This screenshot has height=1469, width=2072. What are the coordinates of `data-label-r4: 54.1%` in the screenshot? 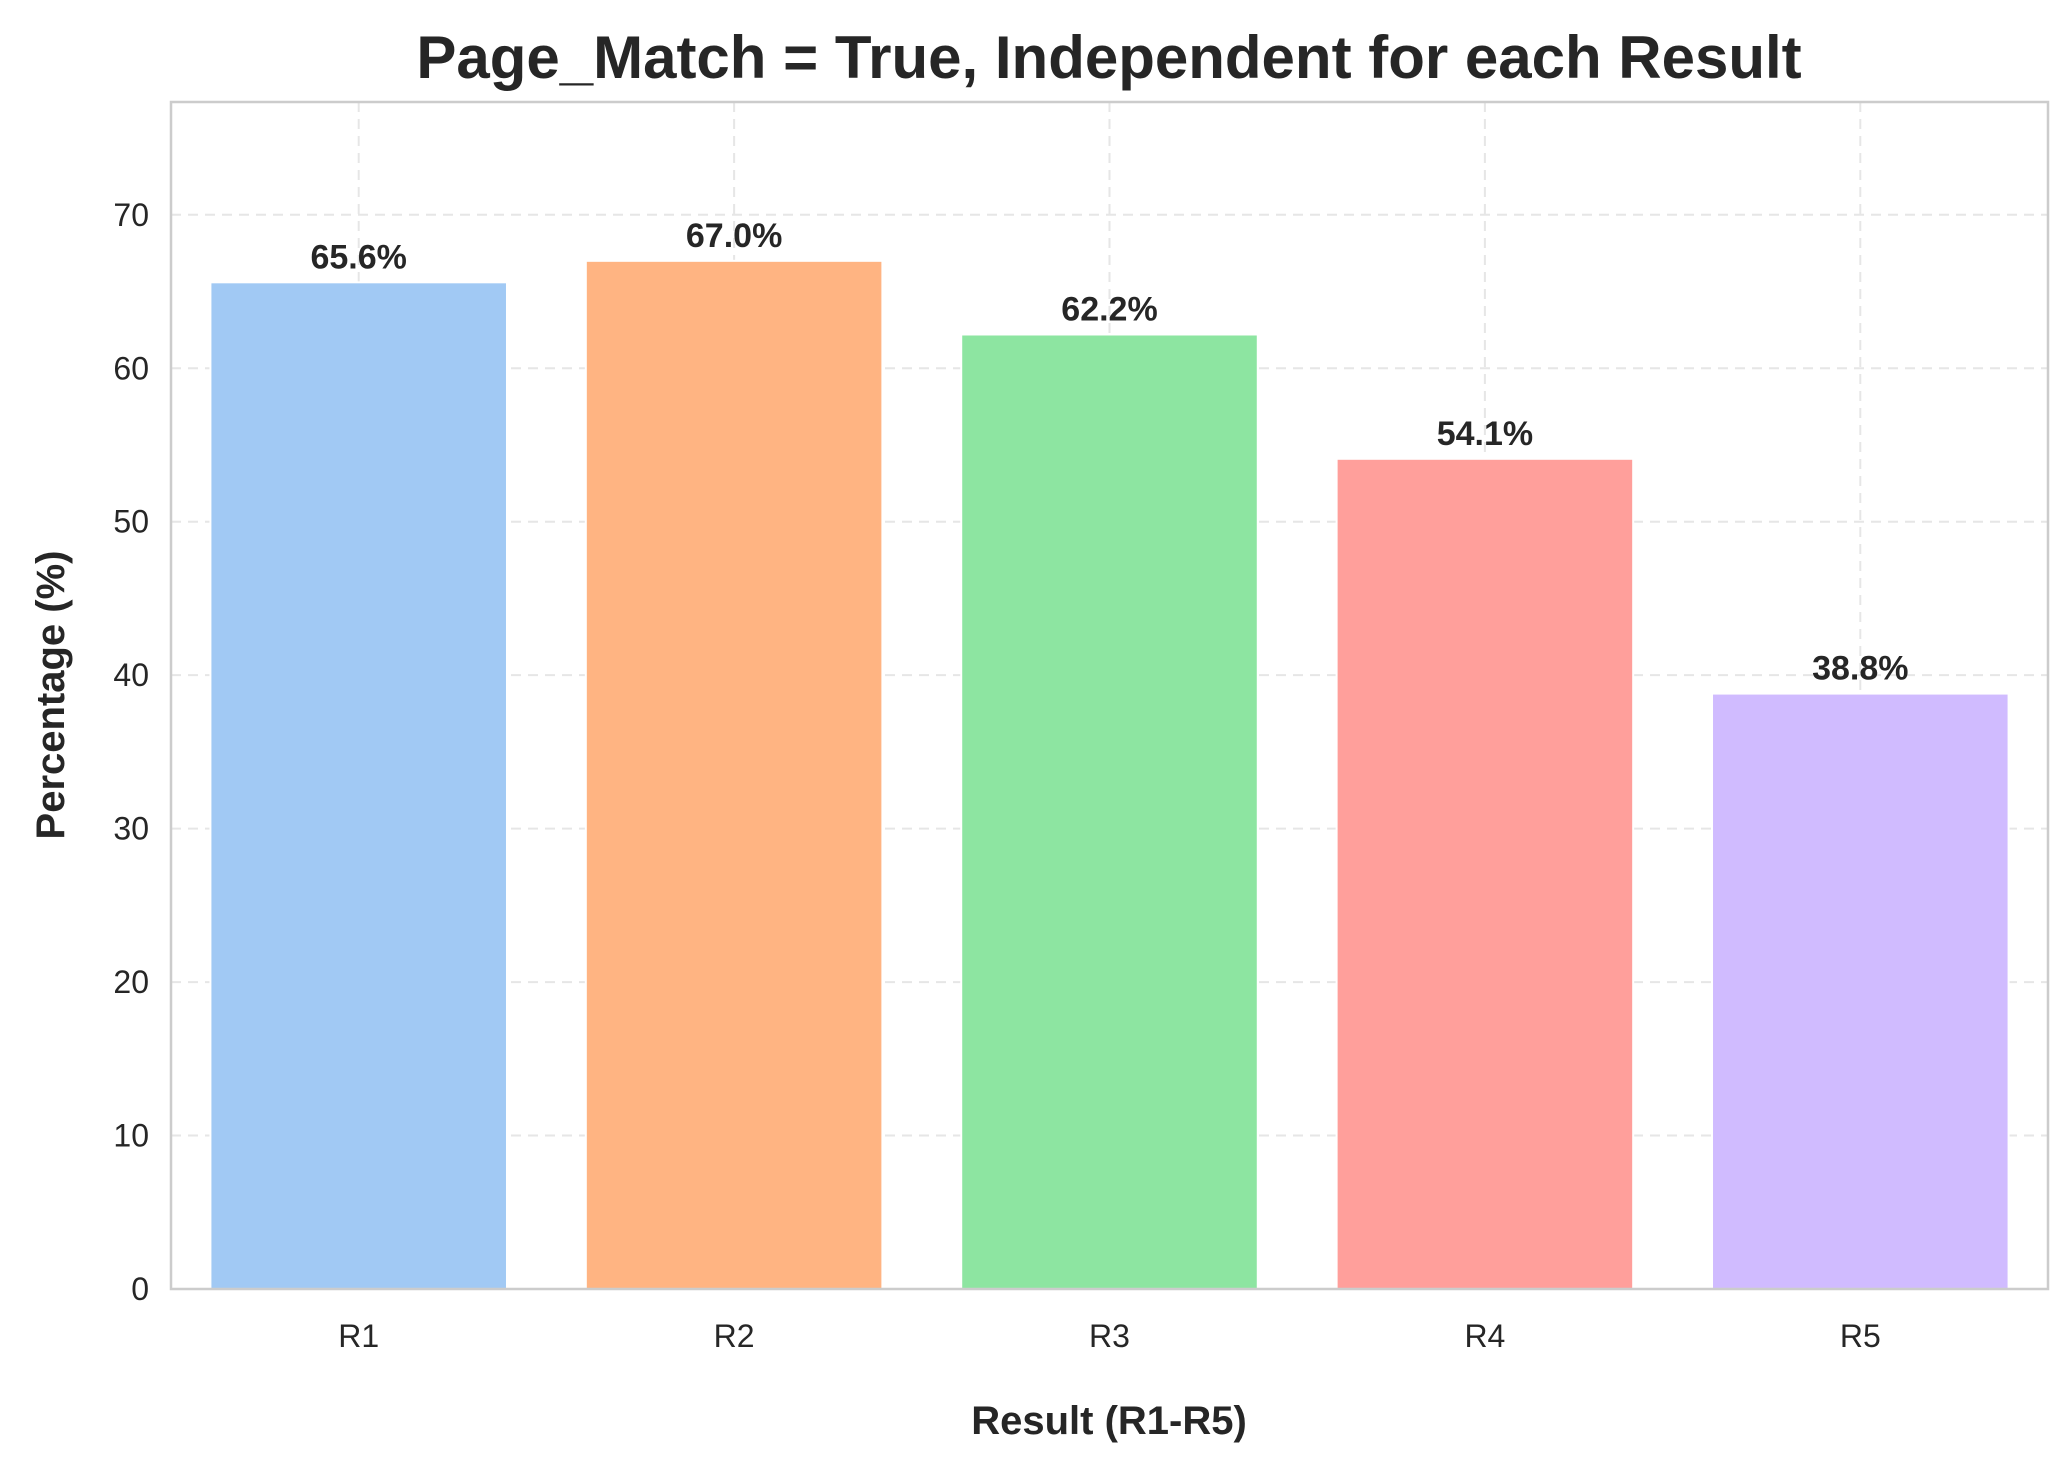 It's located at (1485, 434).